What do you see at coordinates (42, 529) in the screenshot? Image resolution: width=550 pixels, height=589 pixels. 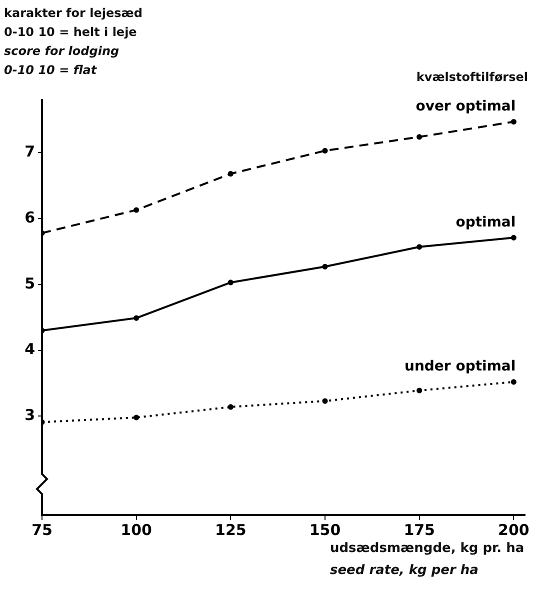 I see `x-tick-label: 75` at bounding box center [42, 529].